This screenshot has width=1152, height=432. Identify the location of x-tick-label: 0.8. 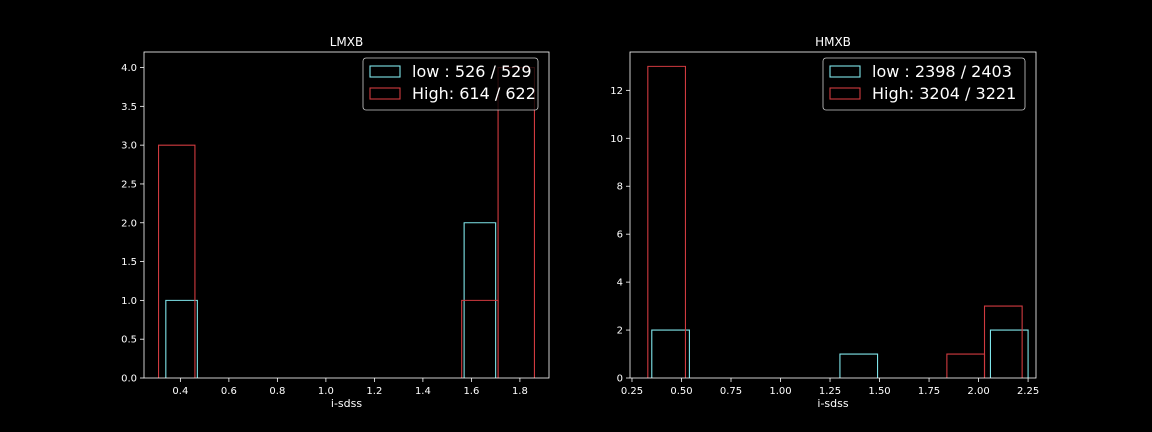
(277, 391).